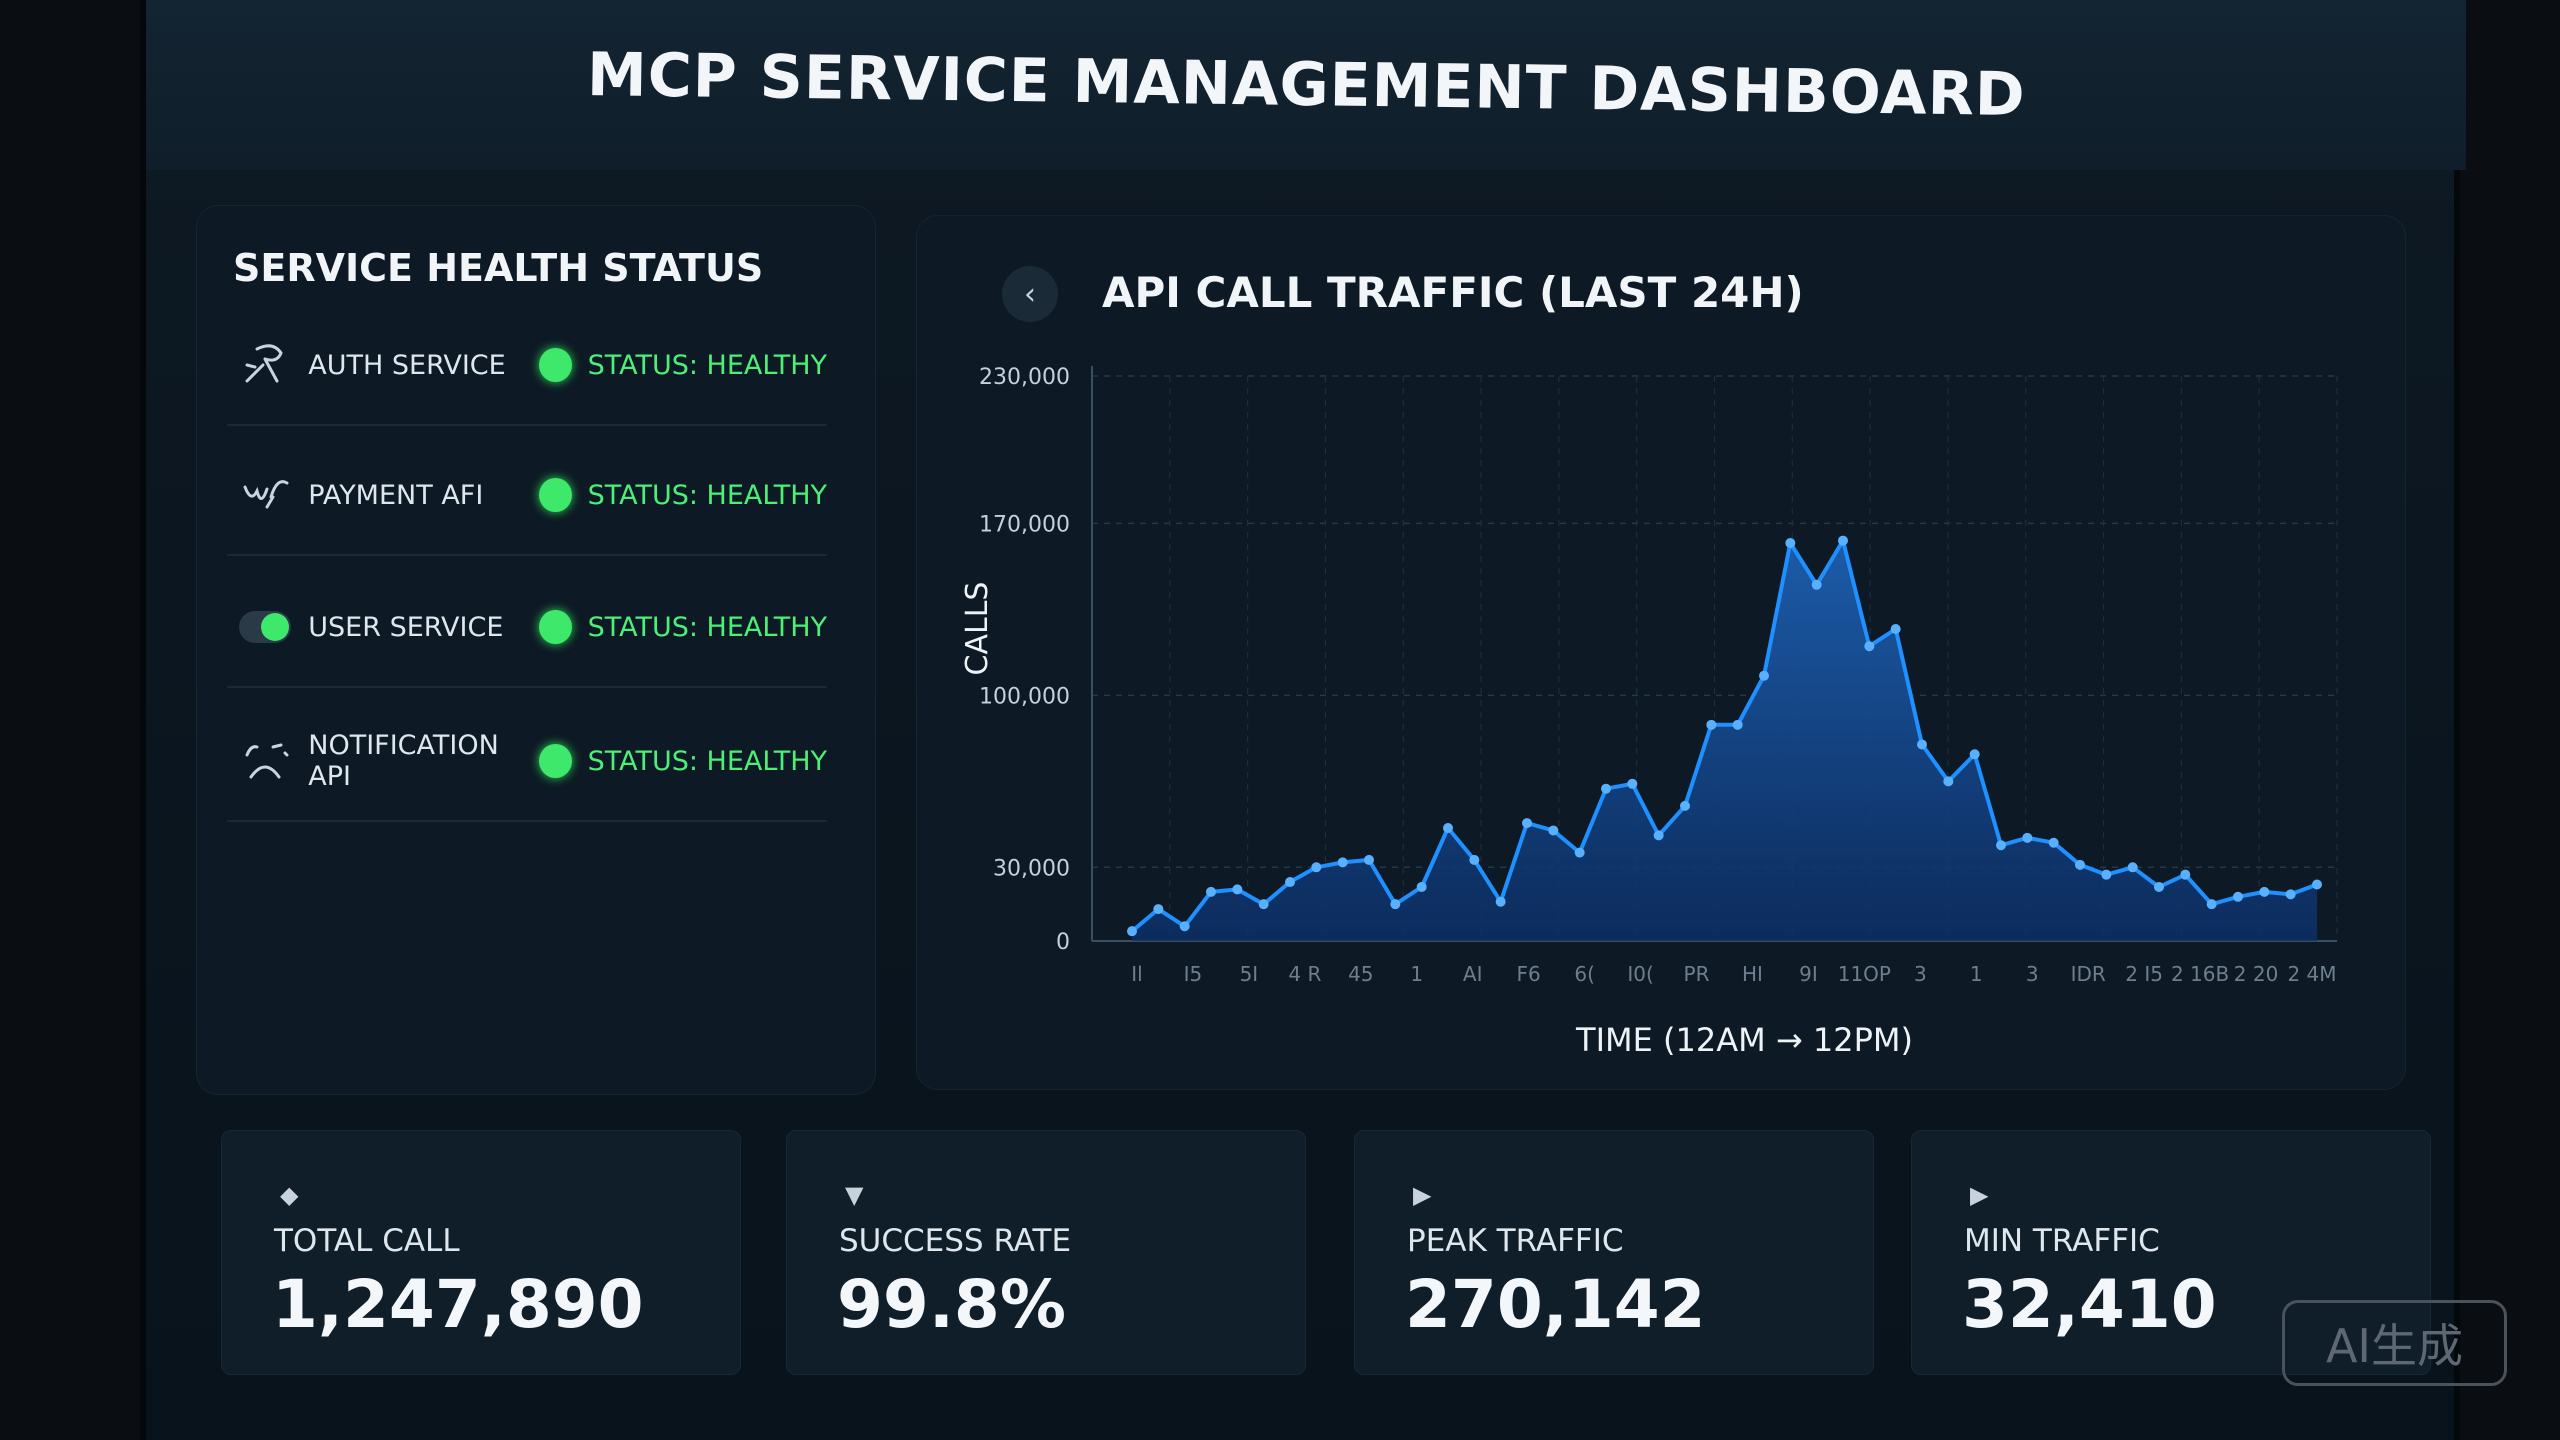 The image size is (2560, 1440). What do you see at coordinates (1864, 974) in the screenshot?
I see `x-tick-label: 11OP` at bounding box center [1864, 974].